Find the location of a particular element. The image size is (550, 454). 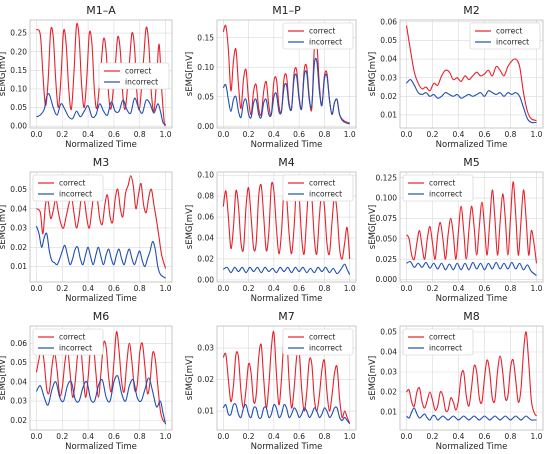

y-tick-label: 0.025 is located at coordinates (387, 259).